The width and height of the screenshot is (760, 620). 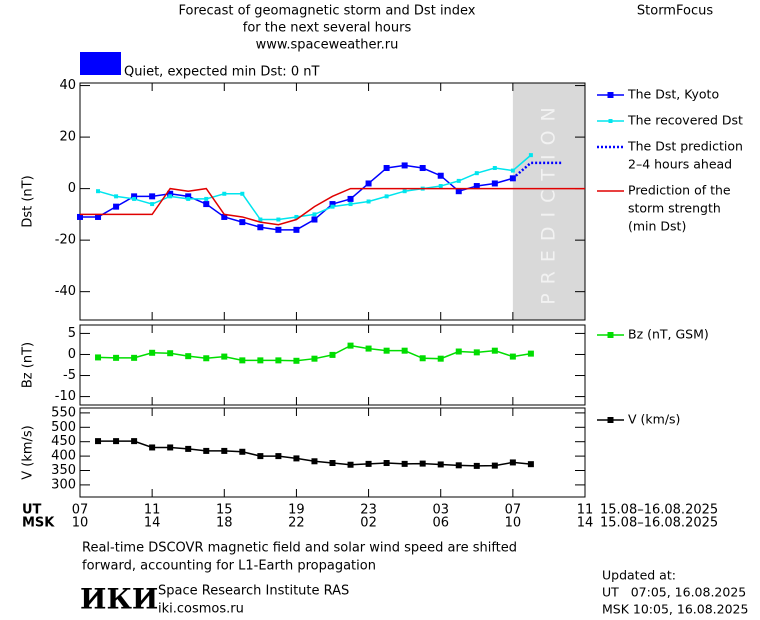 What do you see at coordinates (69, 375) in the screenshot?
I see `y-tick-label: -5` at bounding box center [69, 375].